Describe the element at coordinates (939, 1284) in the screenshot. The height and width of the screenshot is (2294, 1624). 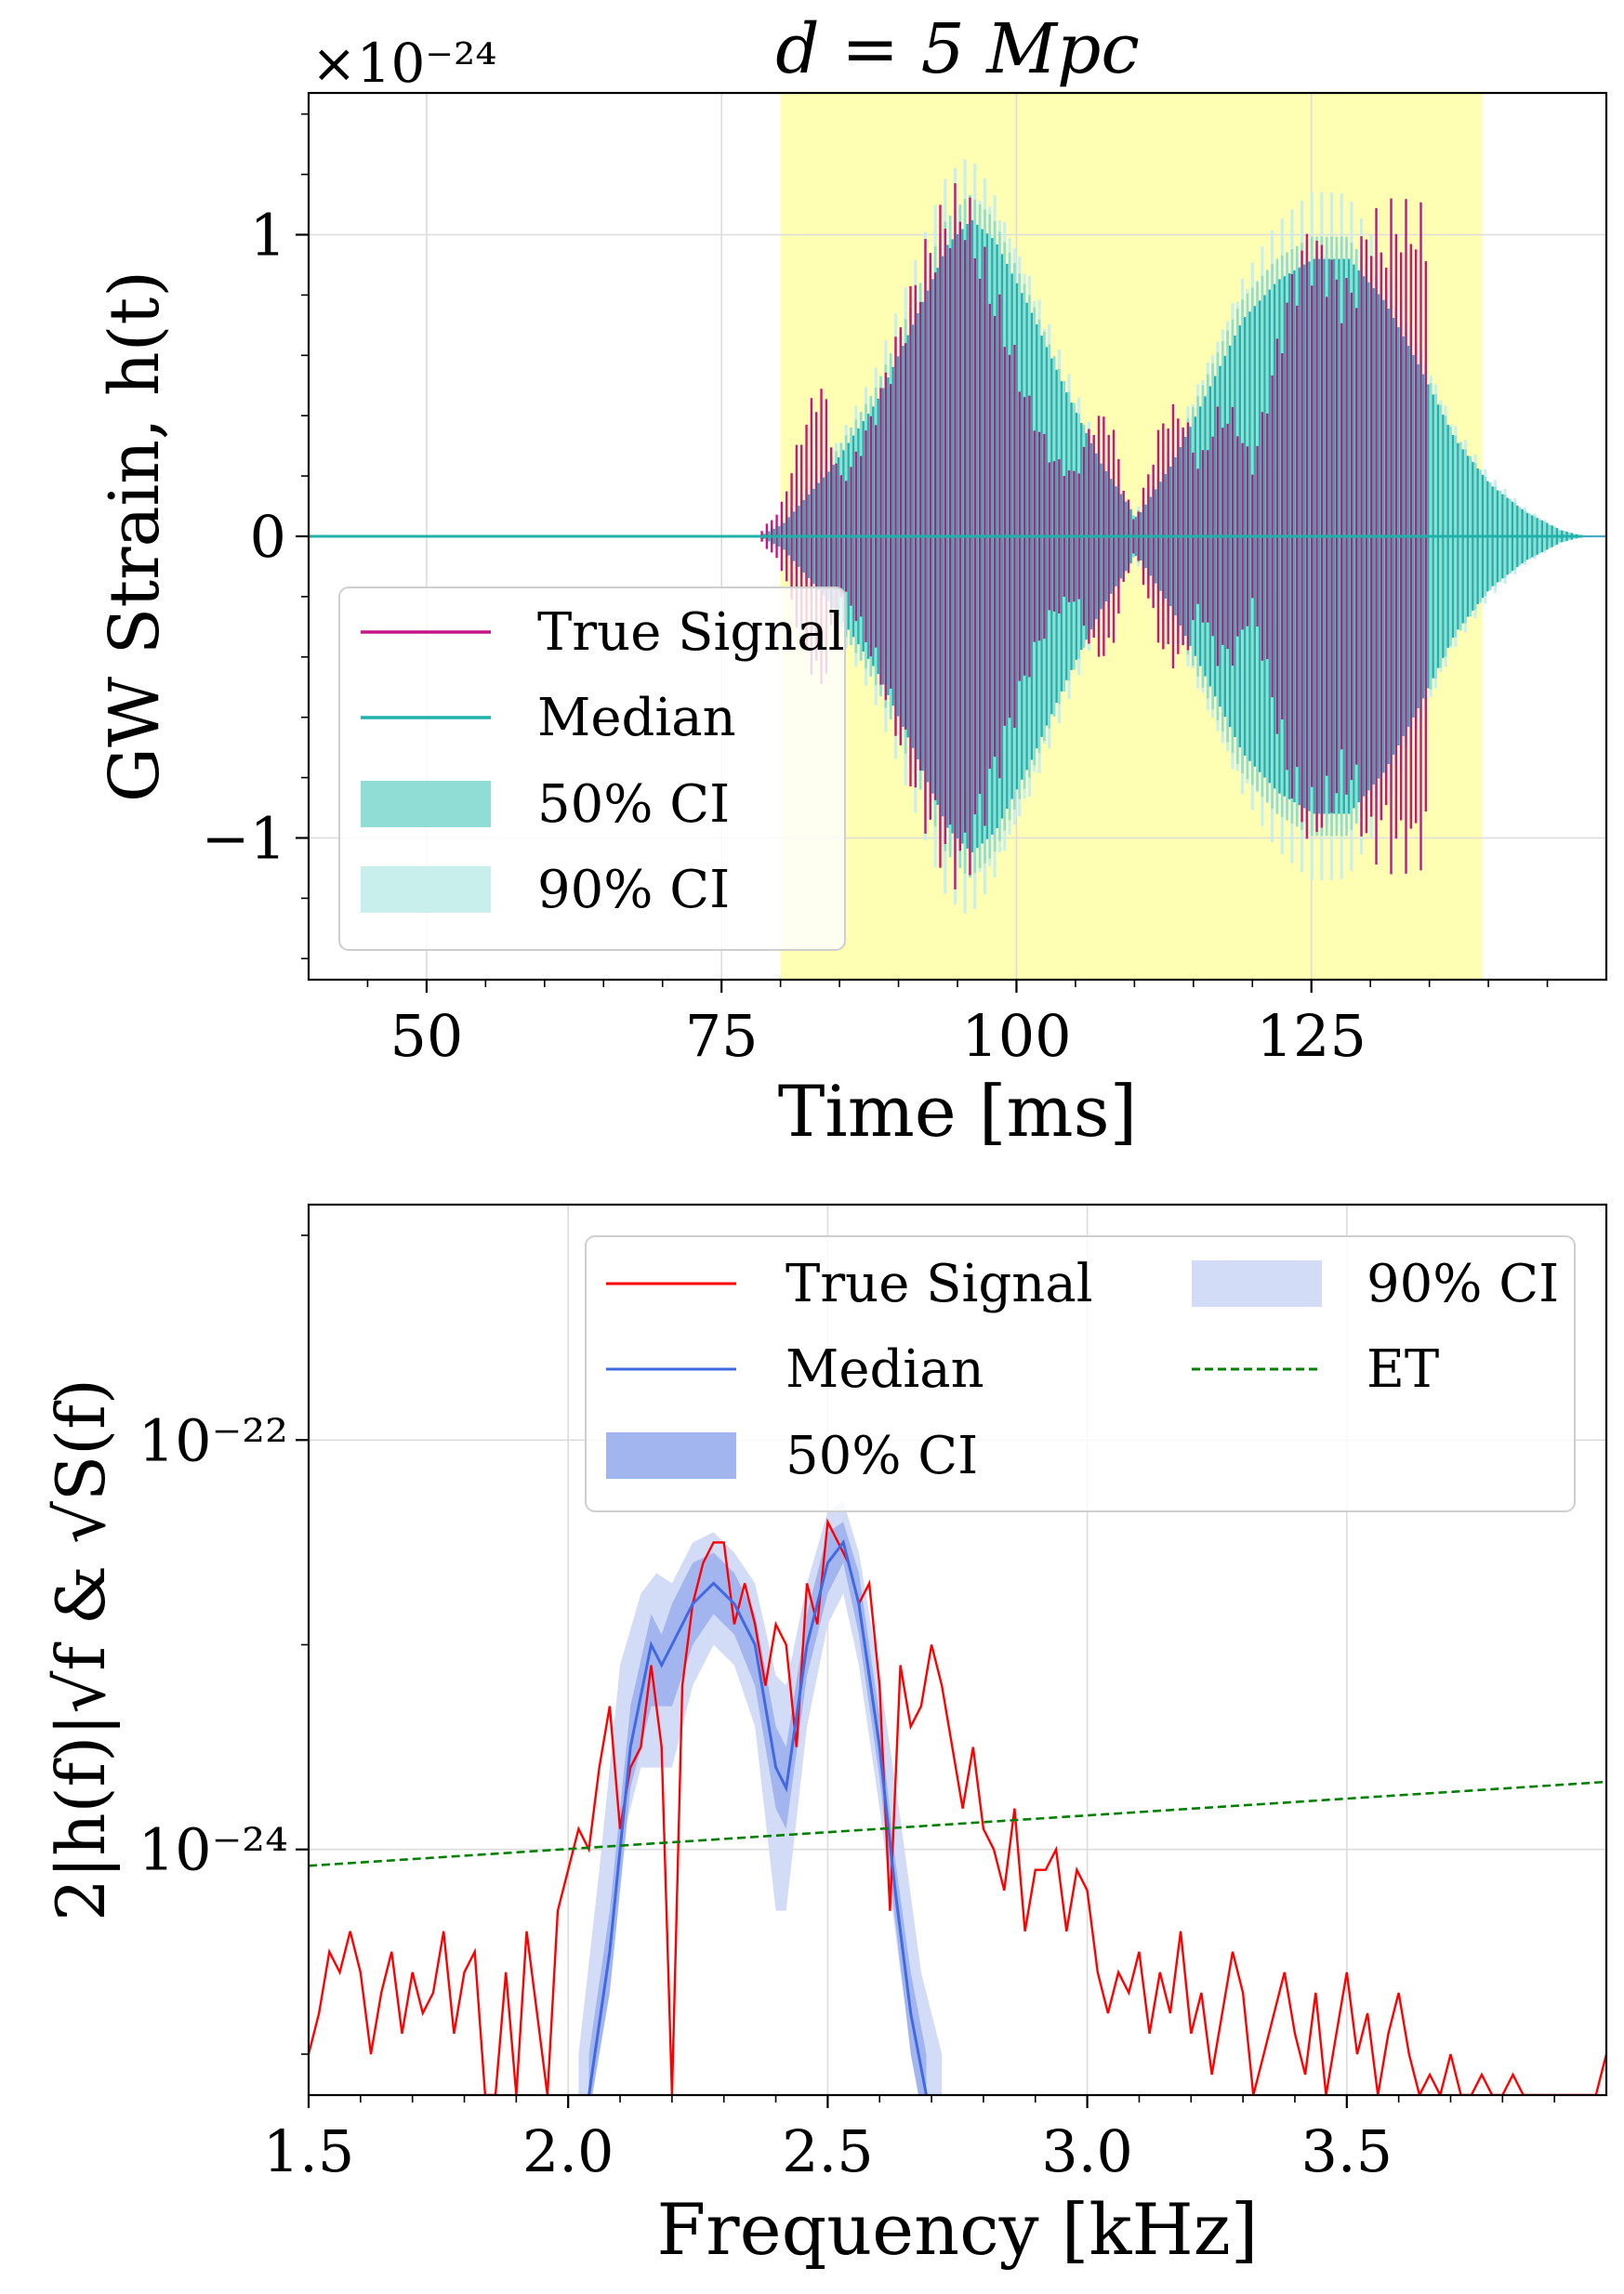
I see `bottom-legend-label-true-signal: True Signal` at that location.